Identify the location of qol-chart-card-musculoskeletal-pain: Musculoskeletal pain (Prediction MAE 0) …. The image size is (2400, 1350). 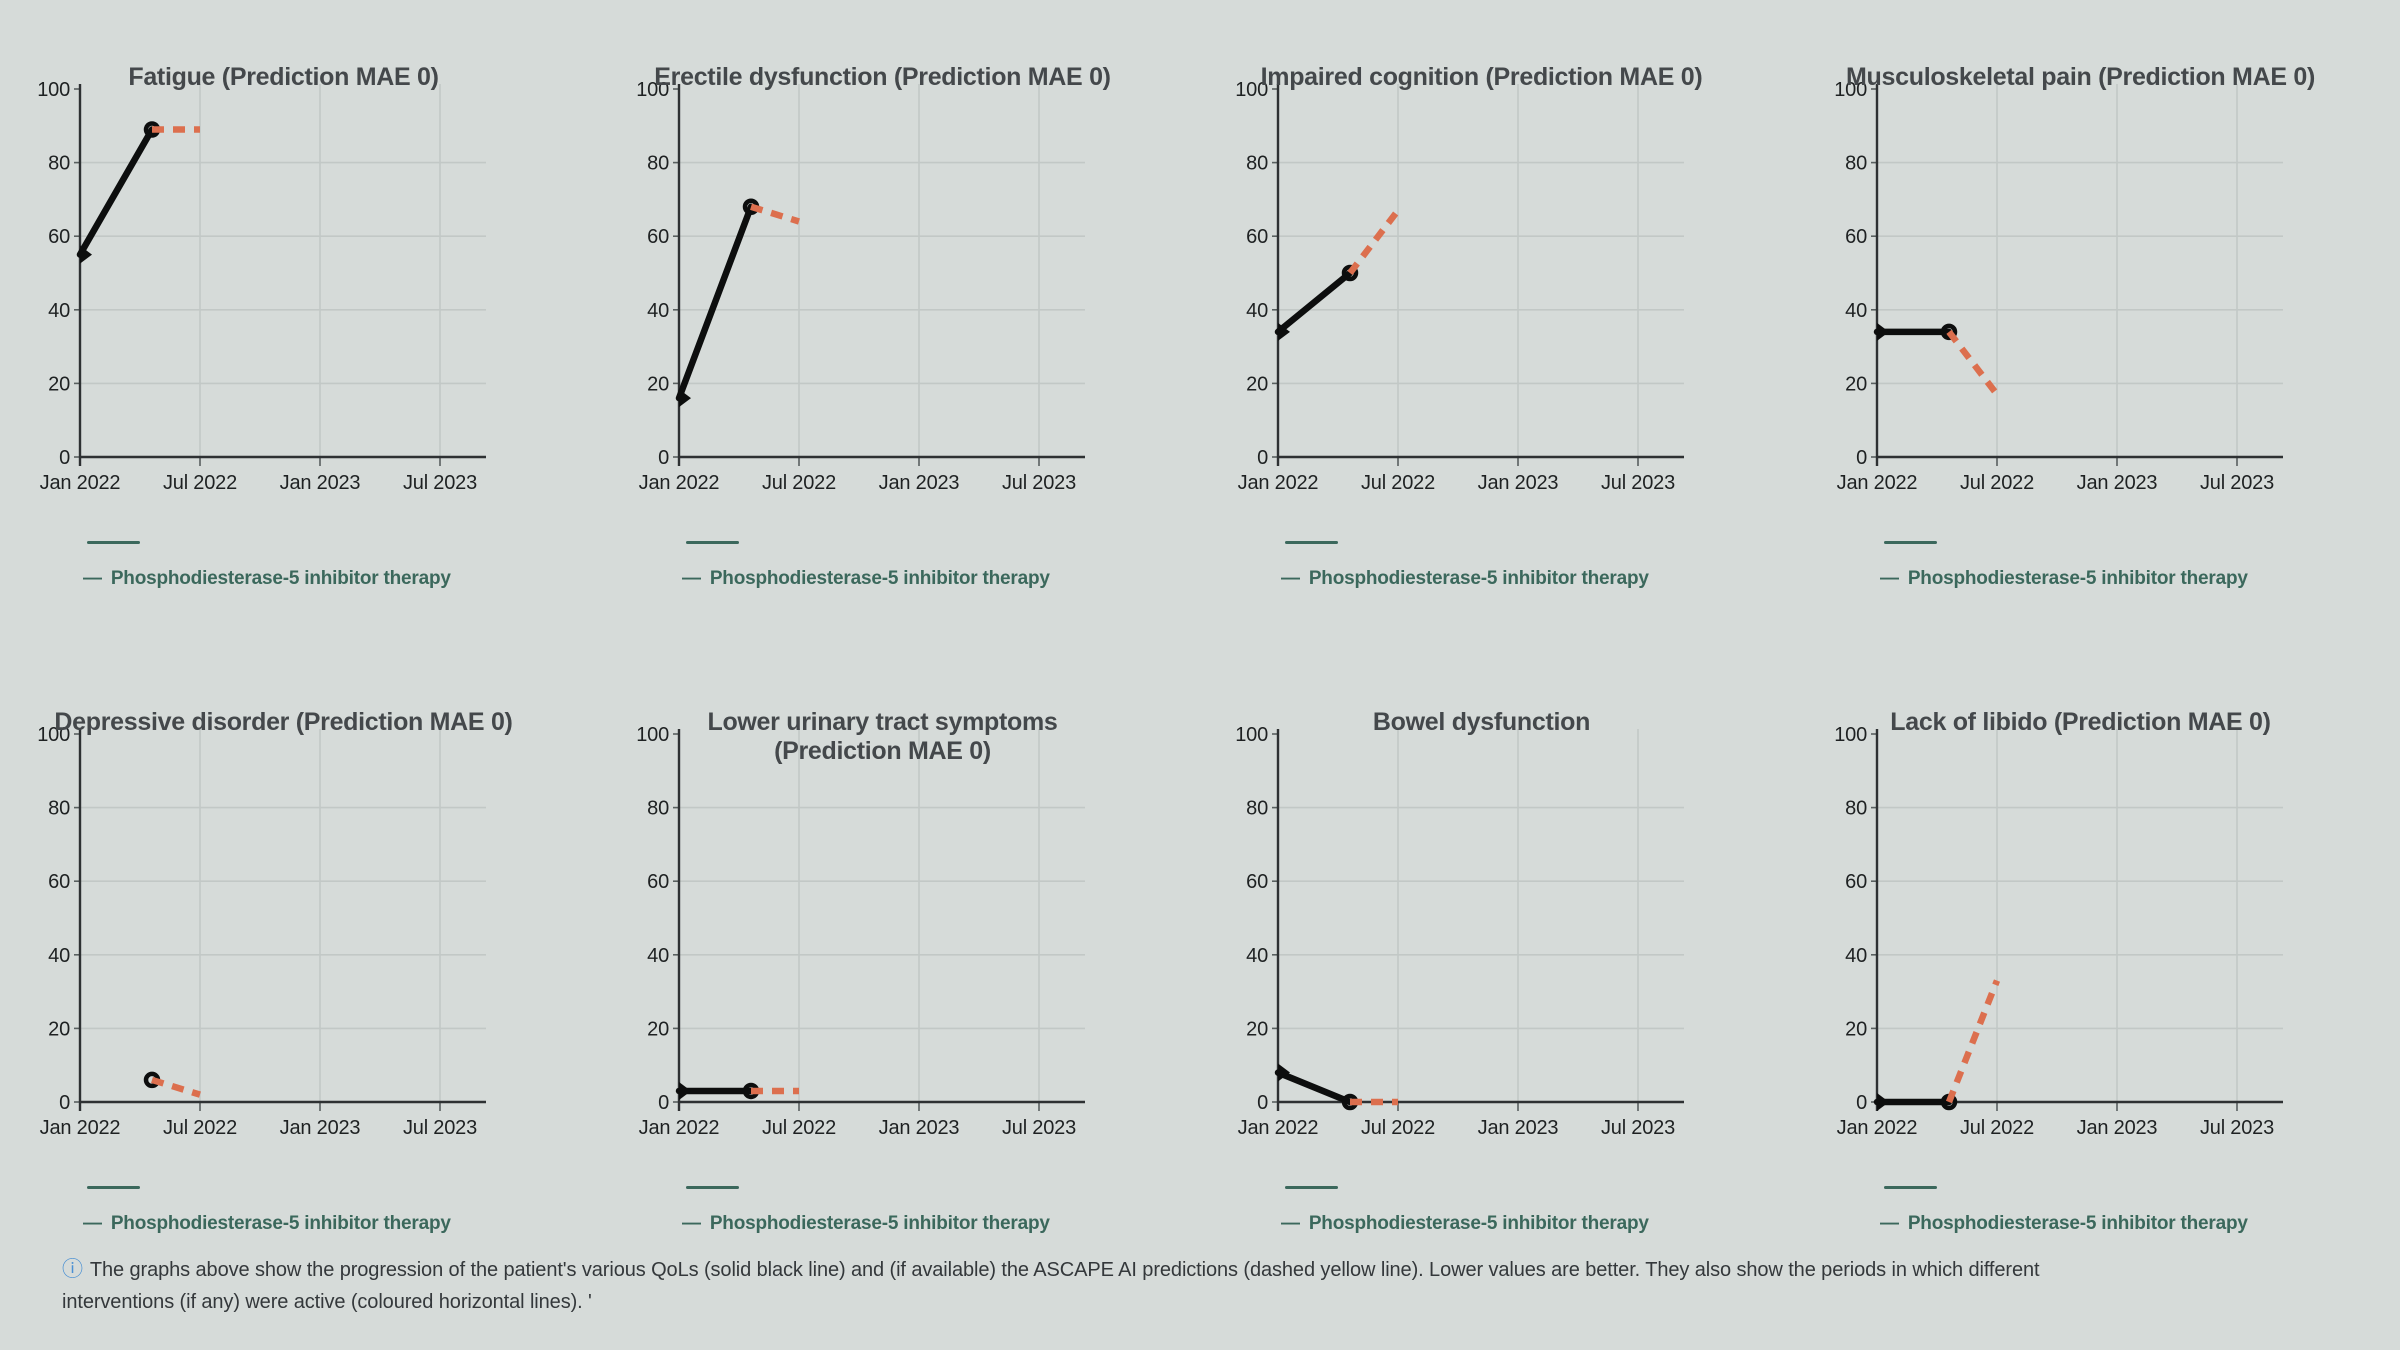
(2098, 315).